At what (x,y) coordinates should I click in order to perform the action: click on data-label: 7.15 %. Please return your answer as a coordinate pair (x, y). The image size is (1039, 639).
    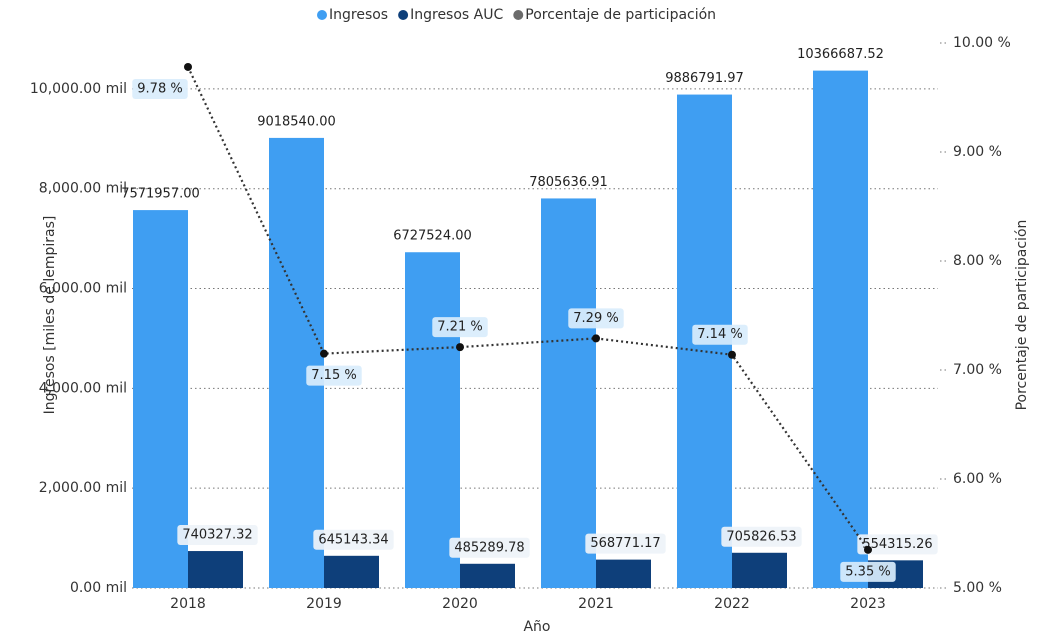
    Looking at the image, I should click on (333, 375).